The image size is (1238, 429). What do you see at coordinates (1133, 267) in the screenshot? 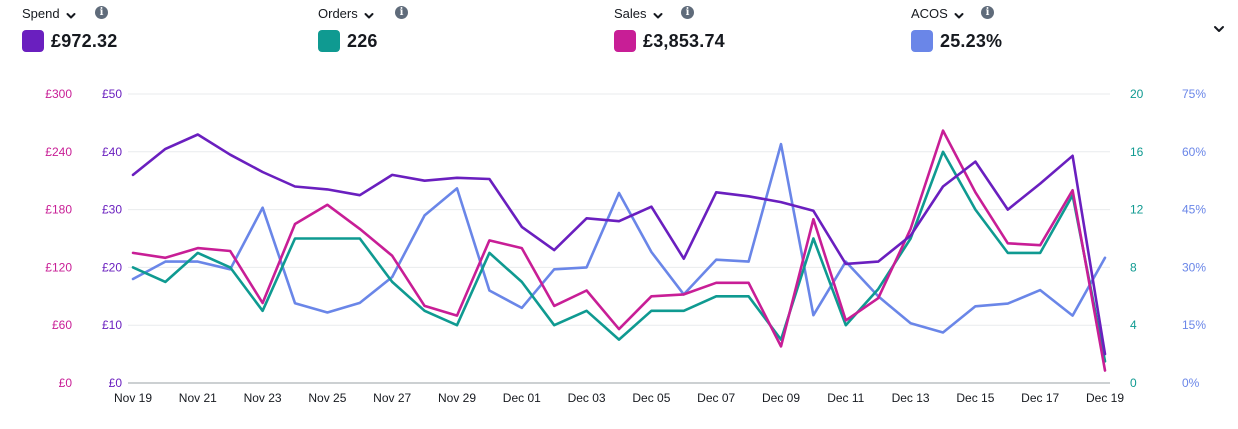
I see `orders-axis-tick-label: 8` at bounding box center [1133, 267].